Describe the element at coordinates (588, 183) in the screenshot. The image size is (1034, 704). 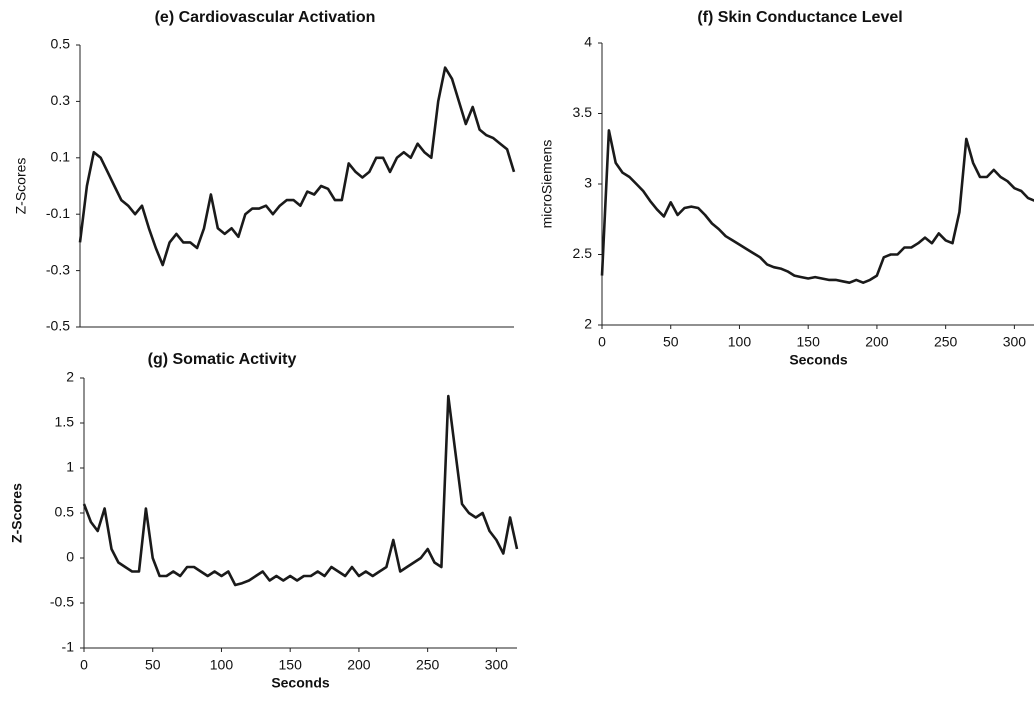
I see `y-tick-label: 3` at that location.